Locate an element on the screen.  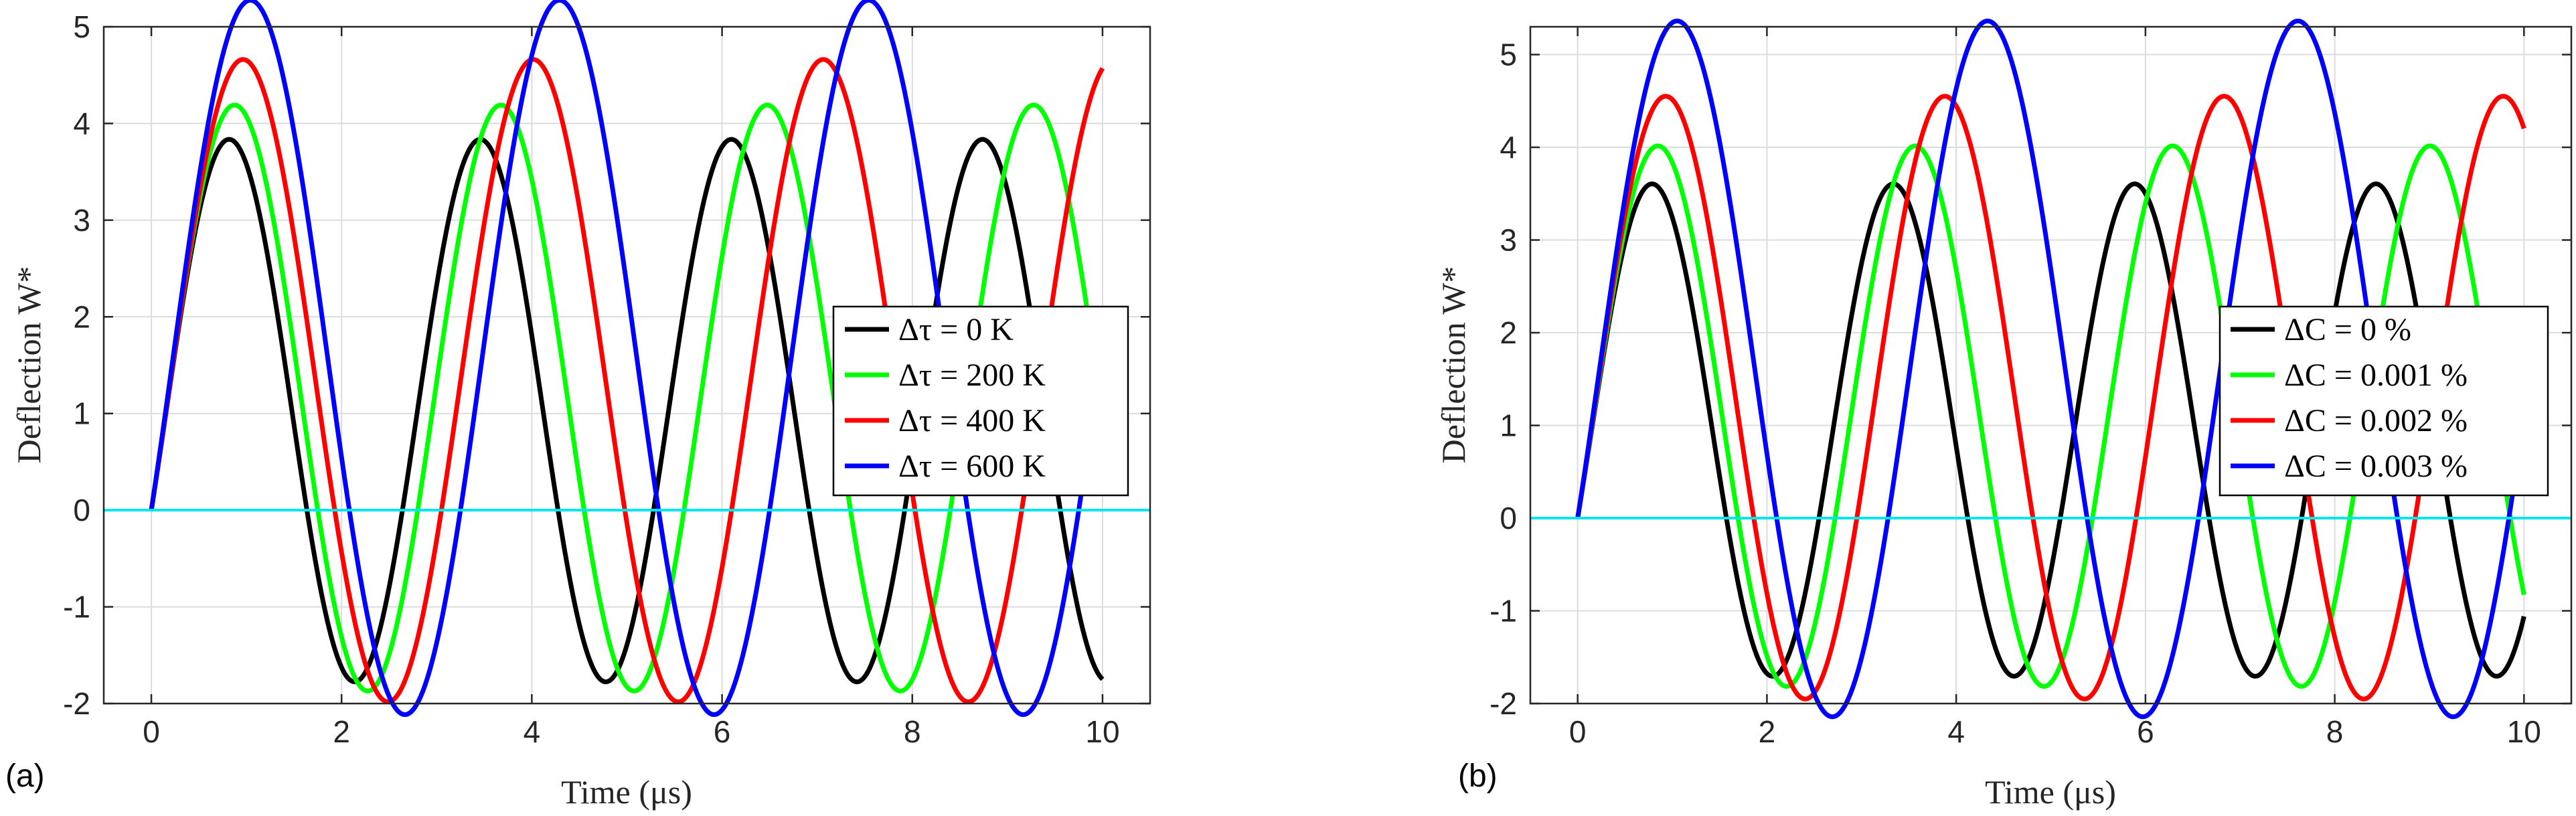
legend-label-2: Δτ = 400 K is located at coordinates (972, 420).